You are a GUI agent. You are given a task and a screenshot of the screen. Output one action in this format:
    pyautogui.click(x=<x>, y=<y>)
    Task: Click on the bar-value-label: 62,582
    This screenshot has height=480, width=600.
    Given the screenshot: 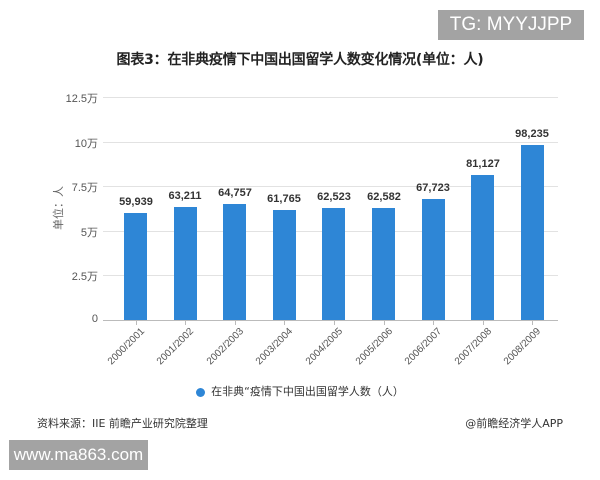 What is the action you would take?
    pyautogui.click(x=384, y=197)
    